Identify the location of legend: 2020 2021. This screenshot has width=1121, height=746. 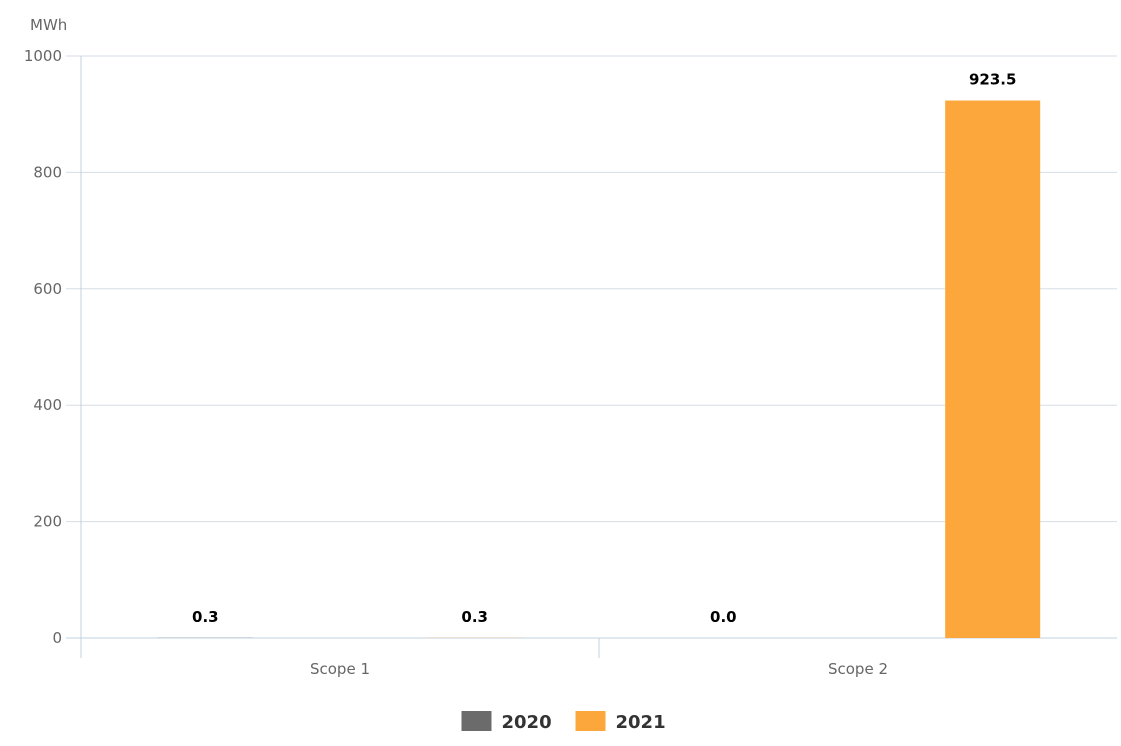
(564, 722).